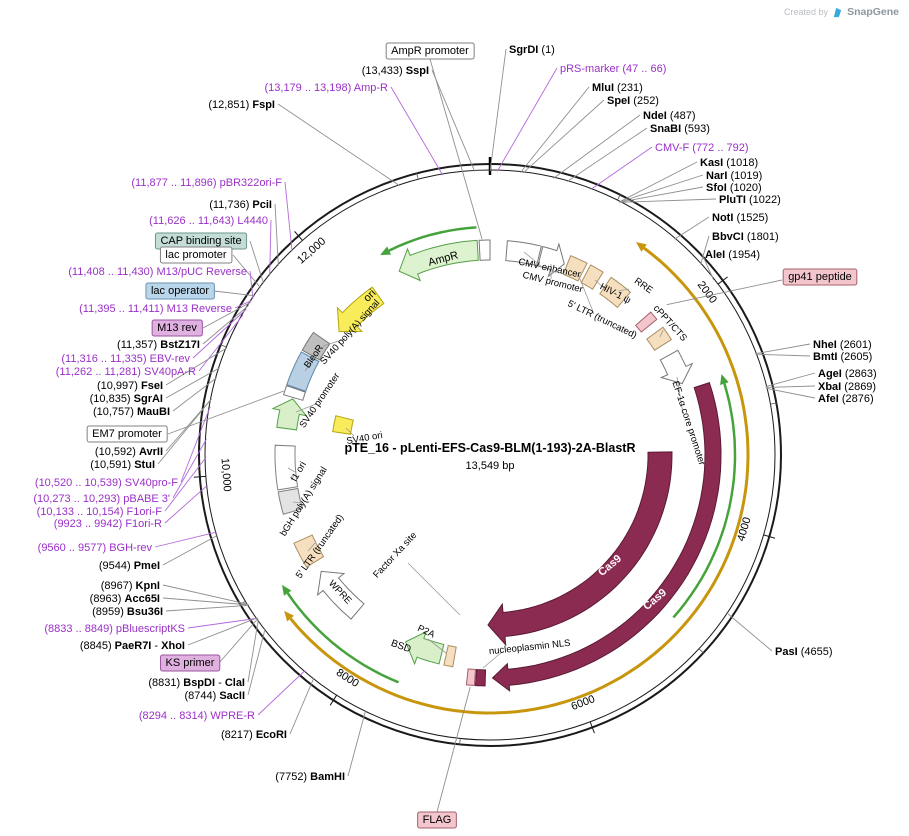  Describe the element at coordinates (842, 357) in the screenshot. I see `bmti-label: BmtI (2605)` at that location.